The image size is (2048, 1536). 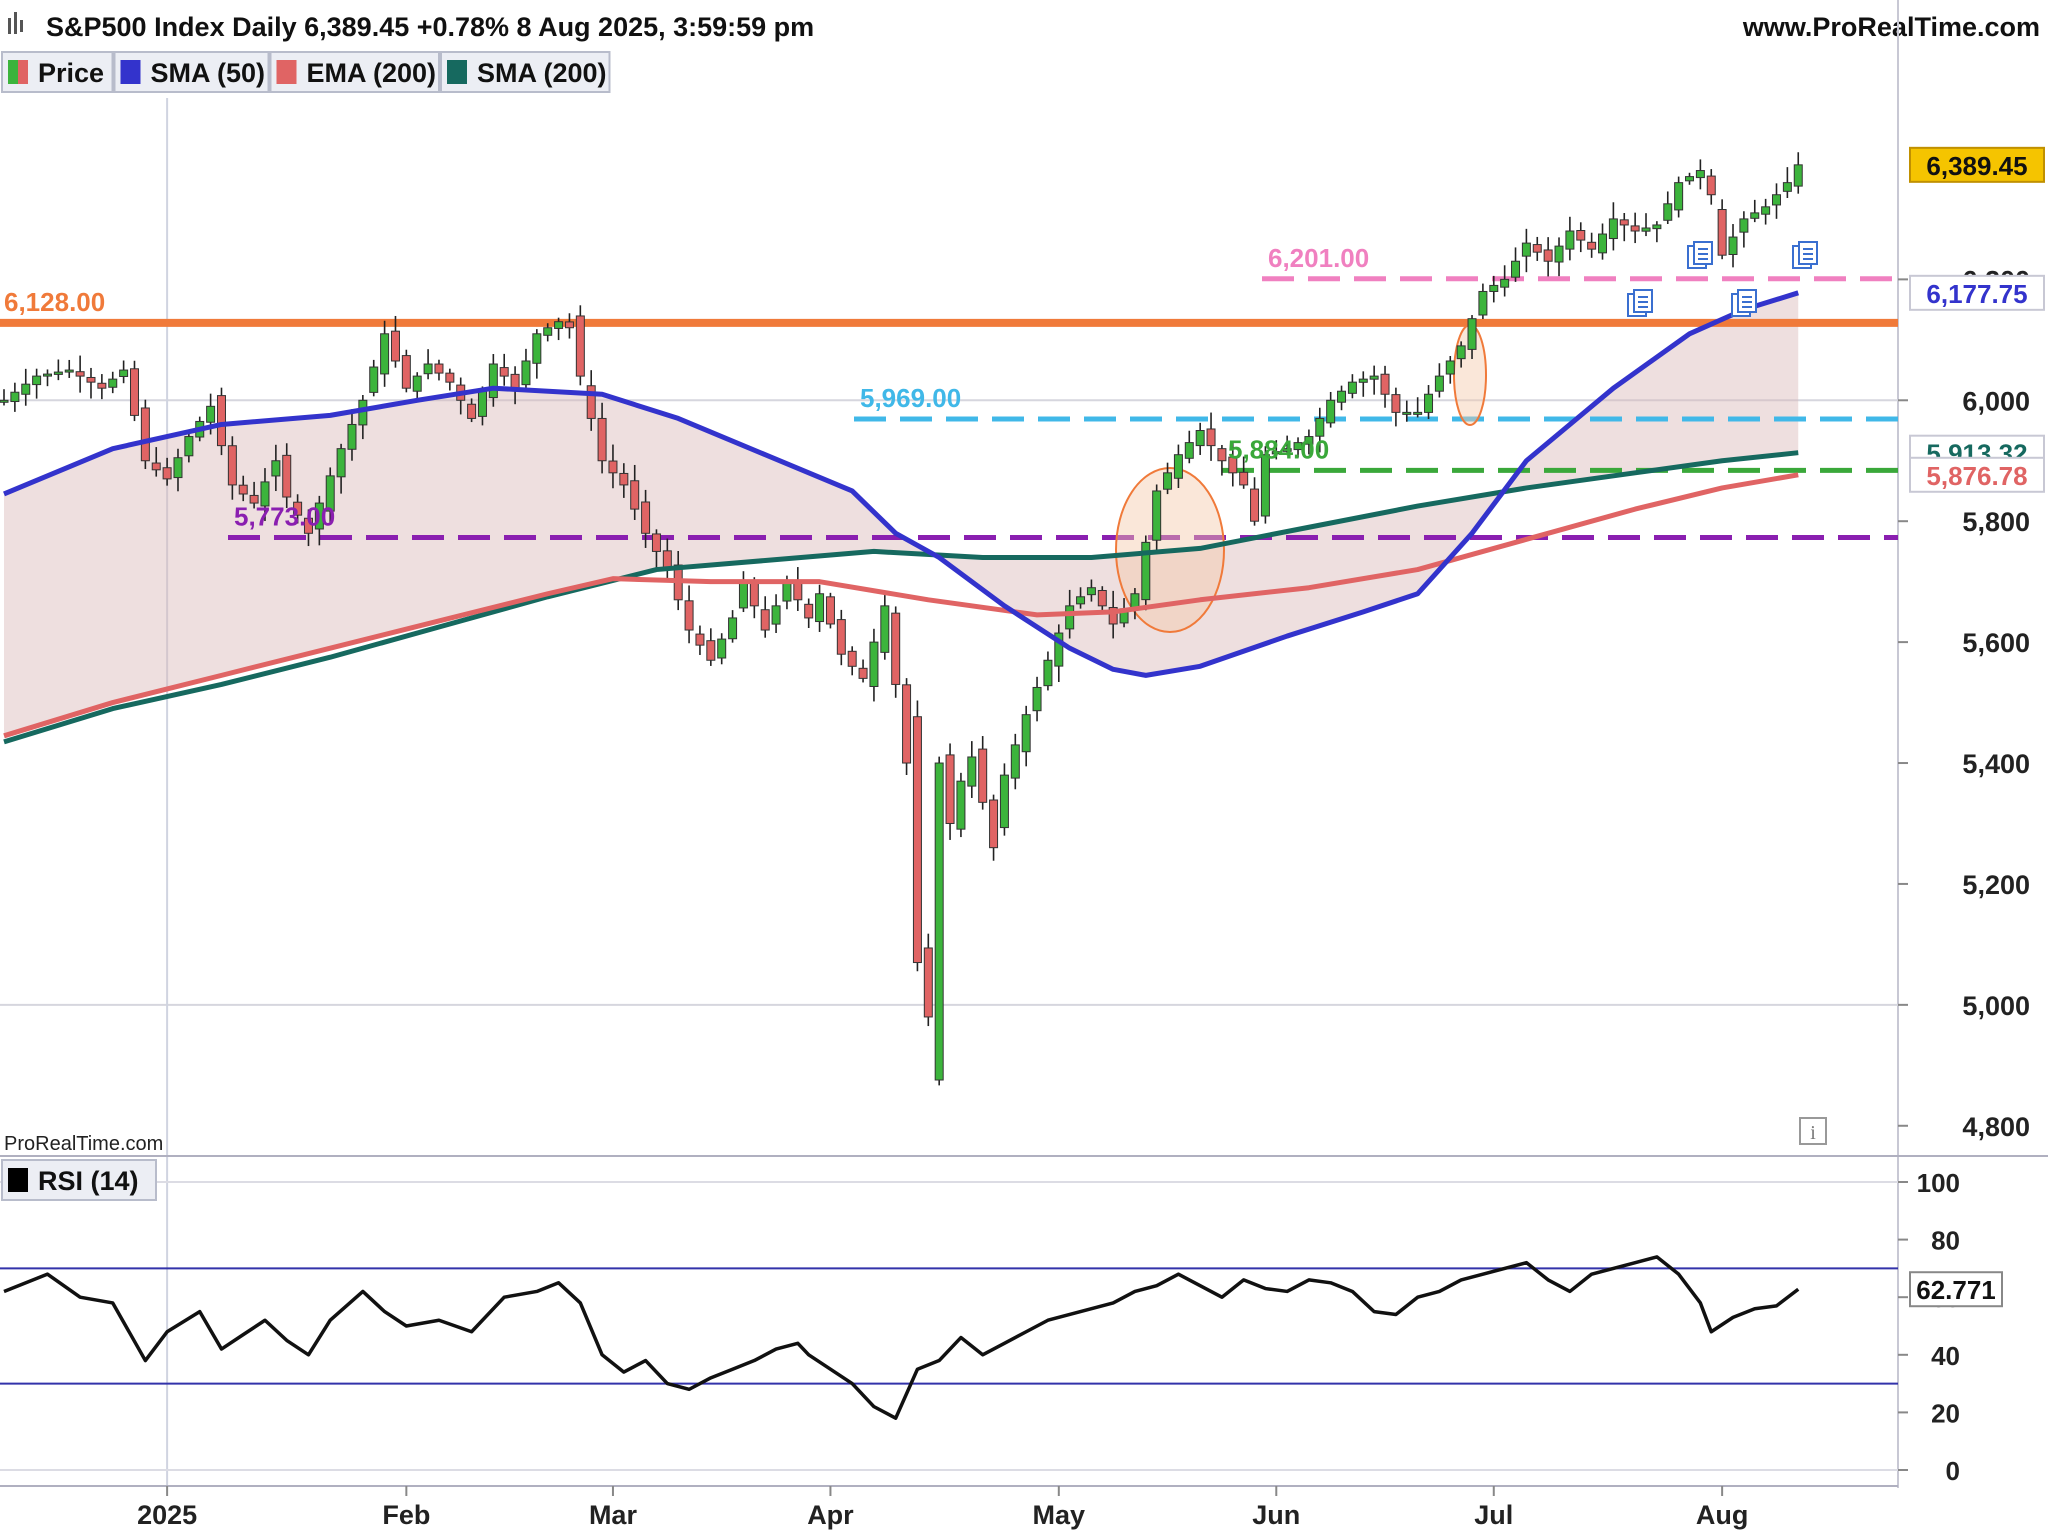 I want to click on last-price-tag-text: 6,389.45, so click(x=1976, y=166).